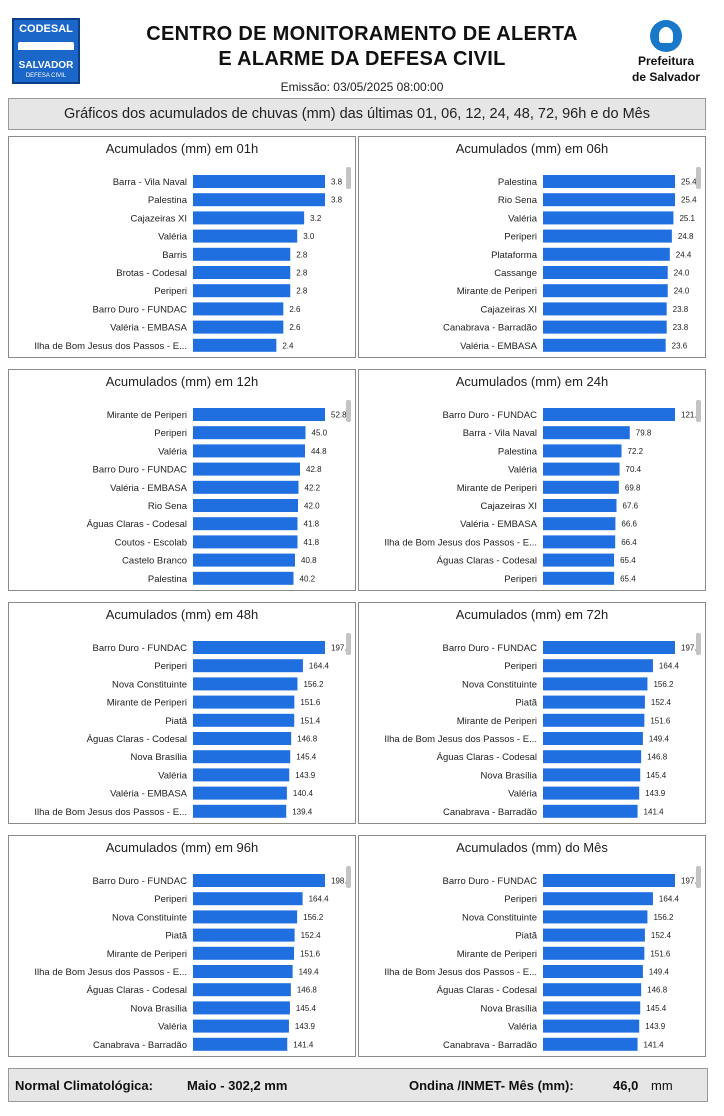 This screenshot has width=724, height=1116. I want to click on data-label: 66.6, so click(629, 524).